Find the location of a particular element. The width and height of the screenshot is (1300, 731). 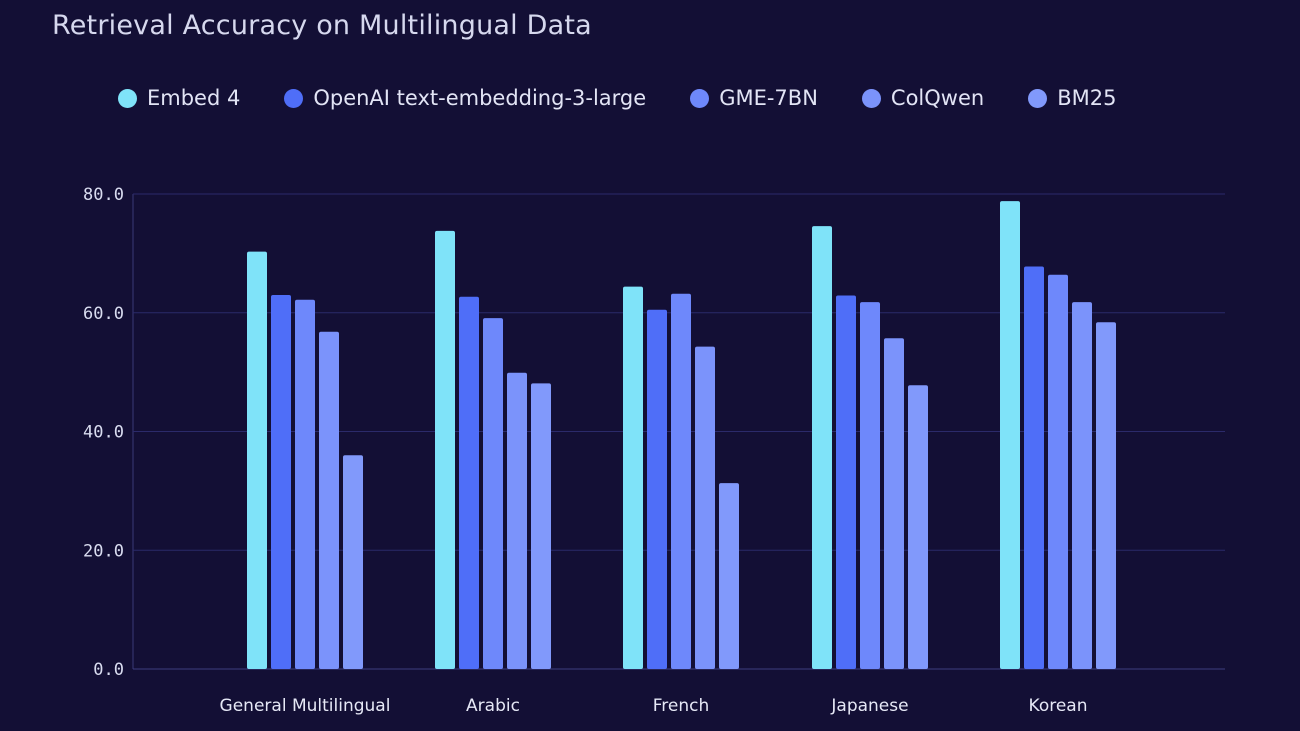

x-tick-label: Japanese is located at coordinates (869, 706).